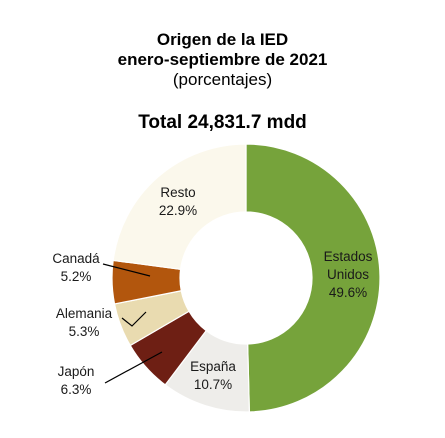 The width and height of the screenshot is (445, 438). I want to click on slice-value-label: 5.3%, so click(84, 331).